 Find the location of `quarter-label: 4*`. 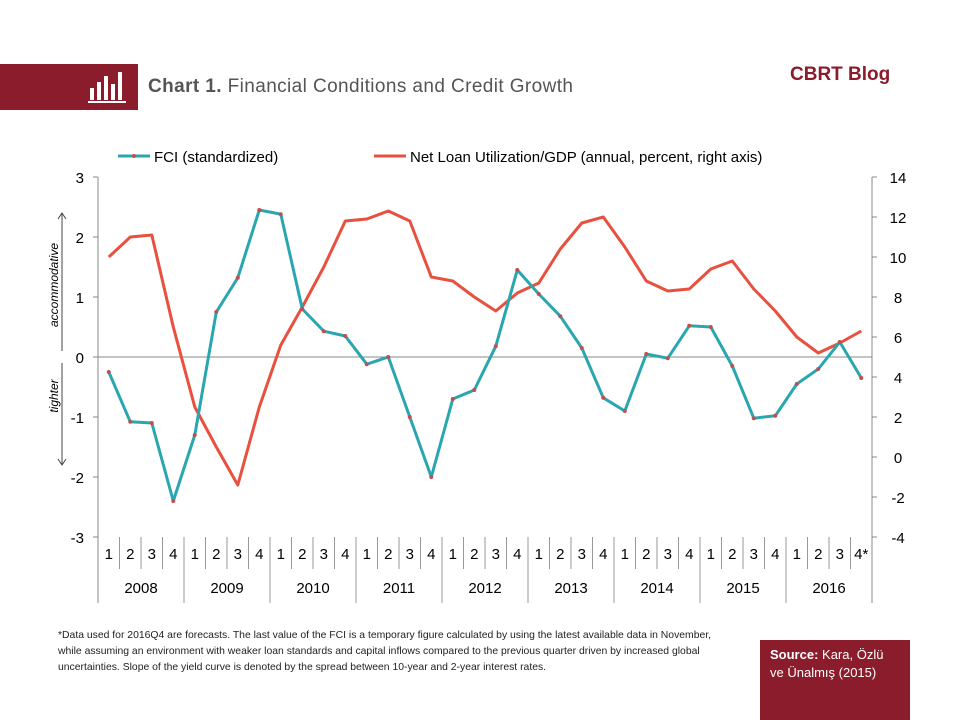

quarter-label: 4* is located at coordinates (861, 554).